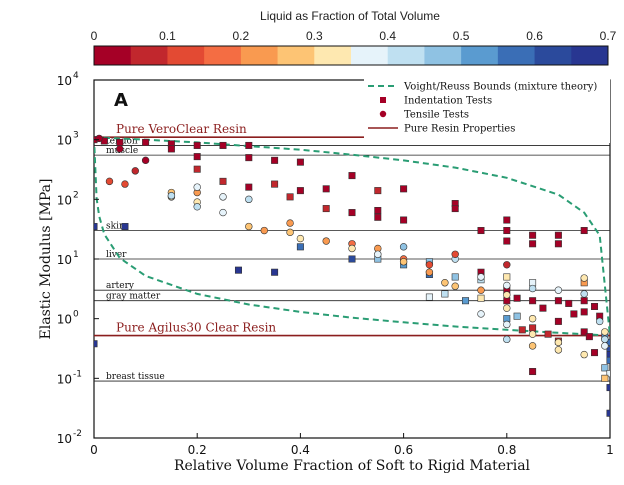  Describe the element at coordinates (448, 101) in the screenshot. I see `legend-label: Indentation Tests` at that location.